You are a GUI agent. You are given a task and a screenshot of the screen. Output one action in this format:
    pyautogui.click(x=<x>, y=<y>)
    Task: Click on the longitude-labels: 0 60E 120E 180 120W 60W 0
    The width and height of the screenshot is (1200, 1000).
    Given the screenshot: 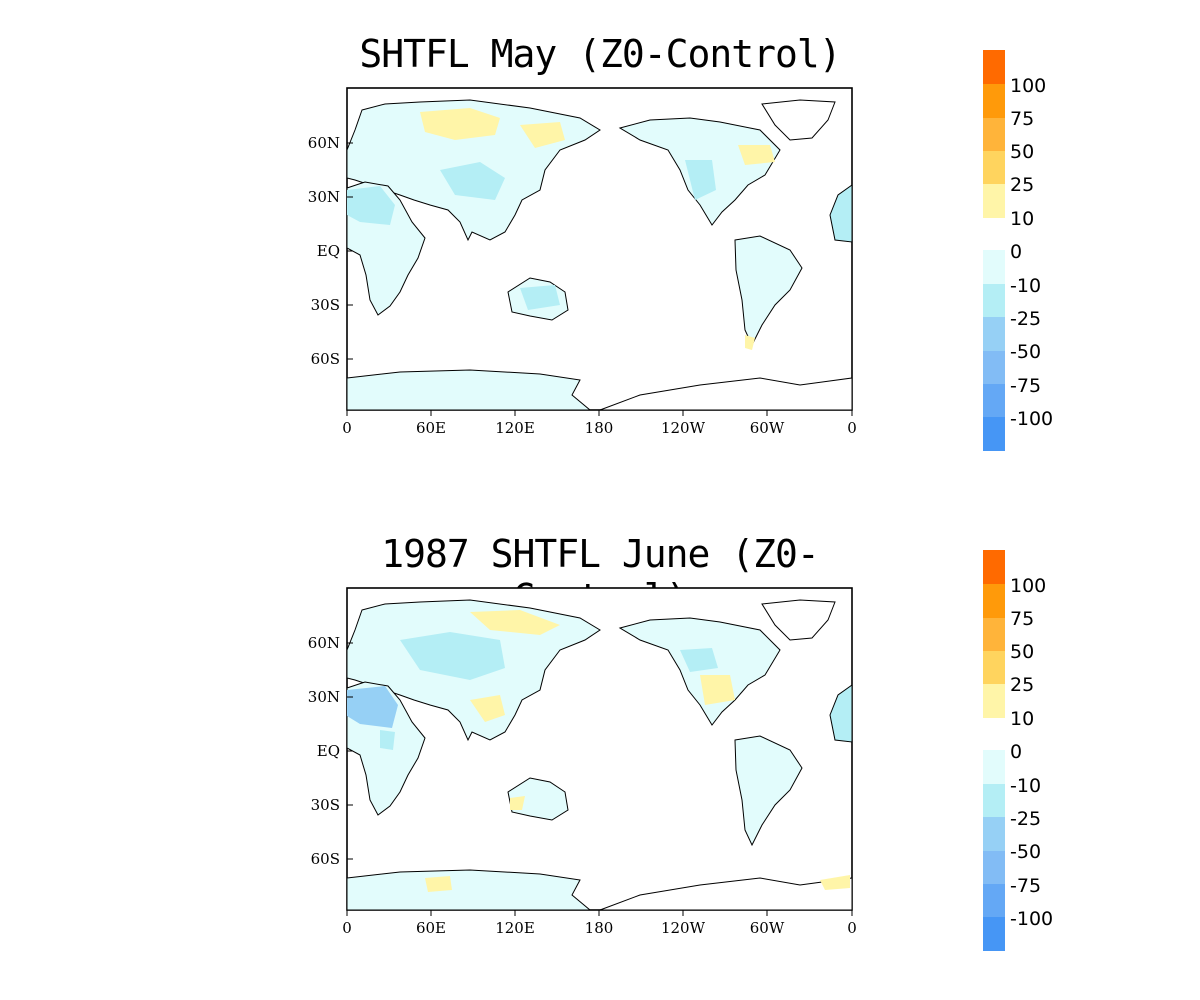 What is the action you would take?
    pyautogui.click(x=599, y=428)
    